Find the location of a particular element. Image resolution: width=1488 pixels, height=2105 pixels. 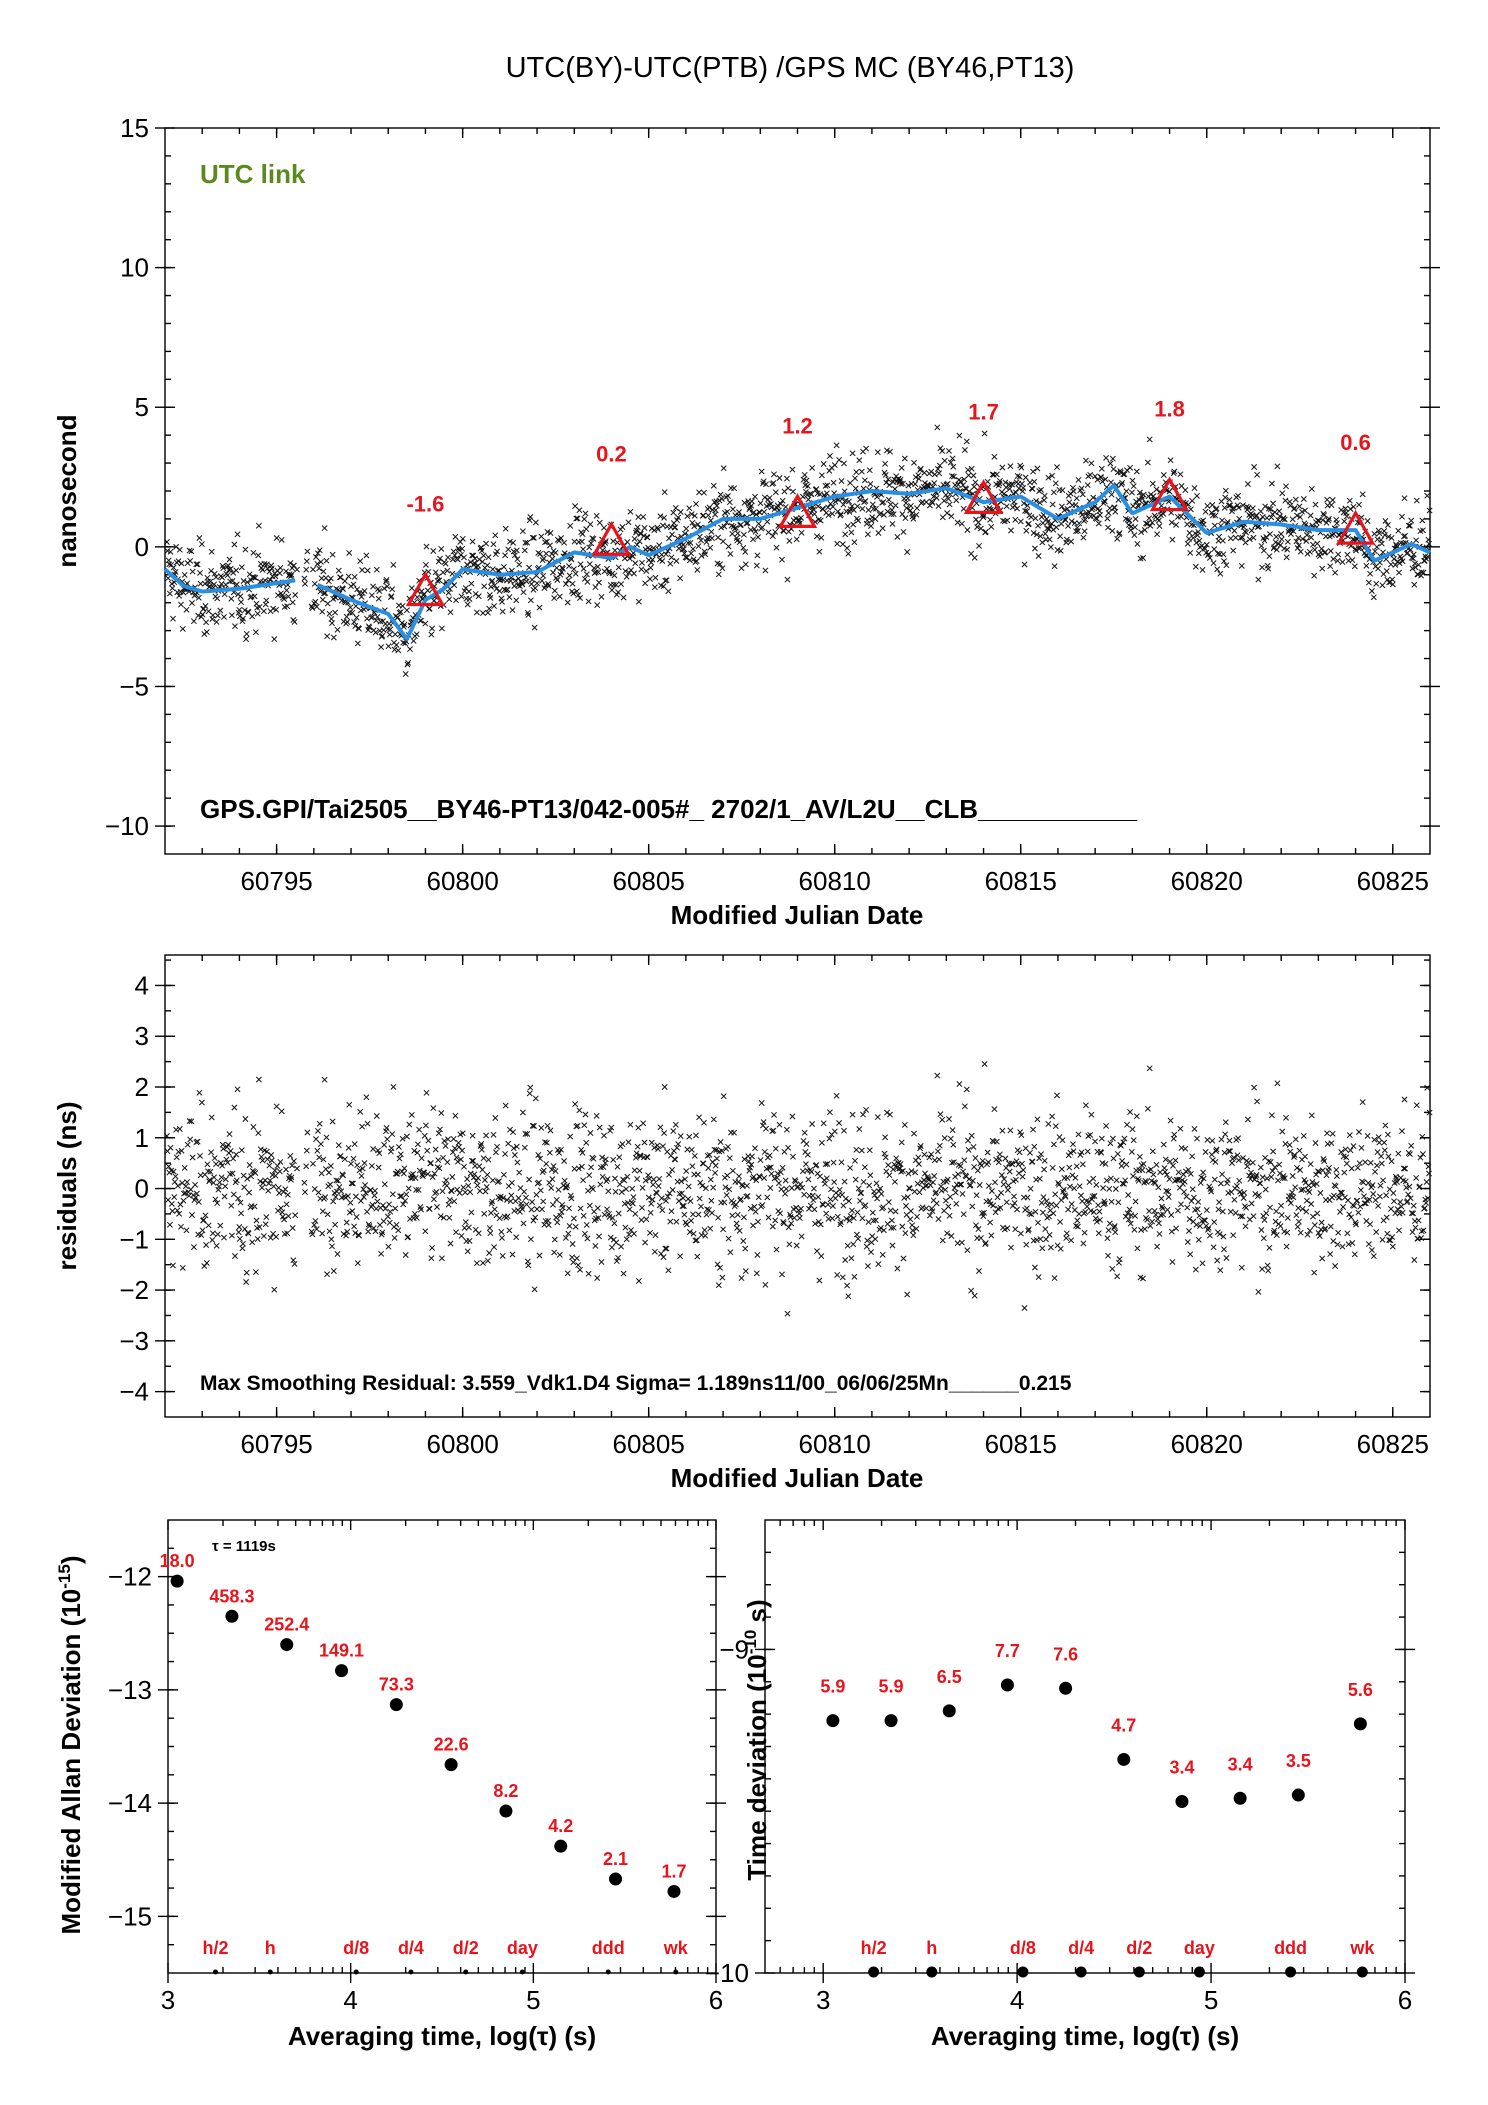

deviation-value-label: 149.1 is located at coordinates (341, 1651).